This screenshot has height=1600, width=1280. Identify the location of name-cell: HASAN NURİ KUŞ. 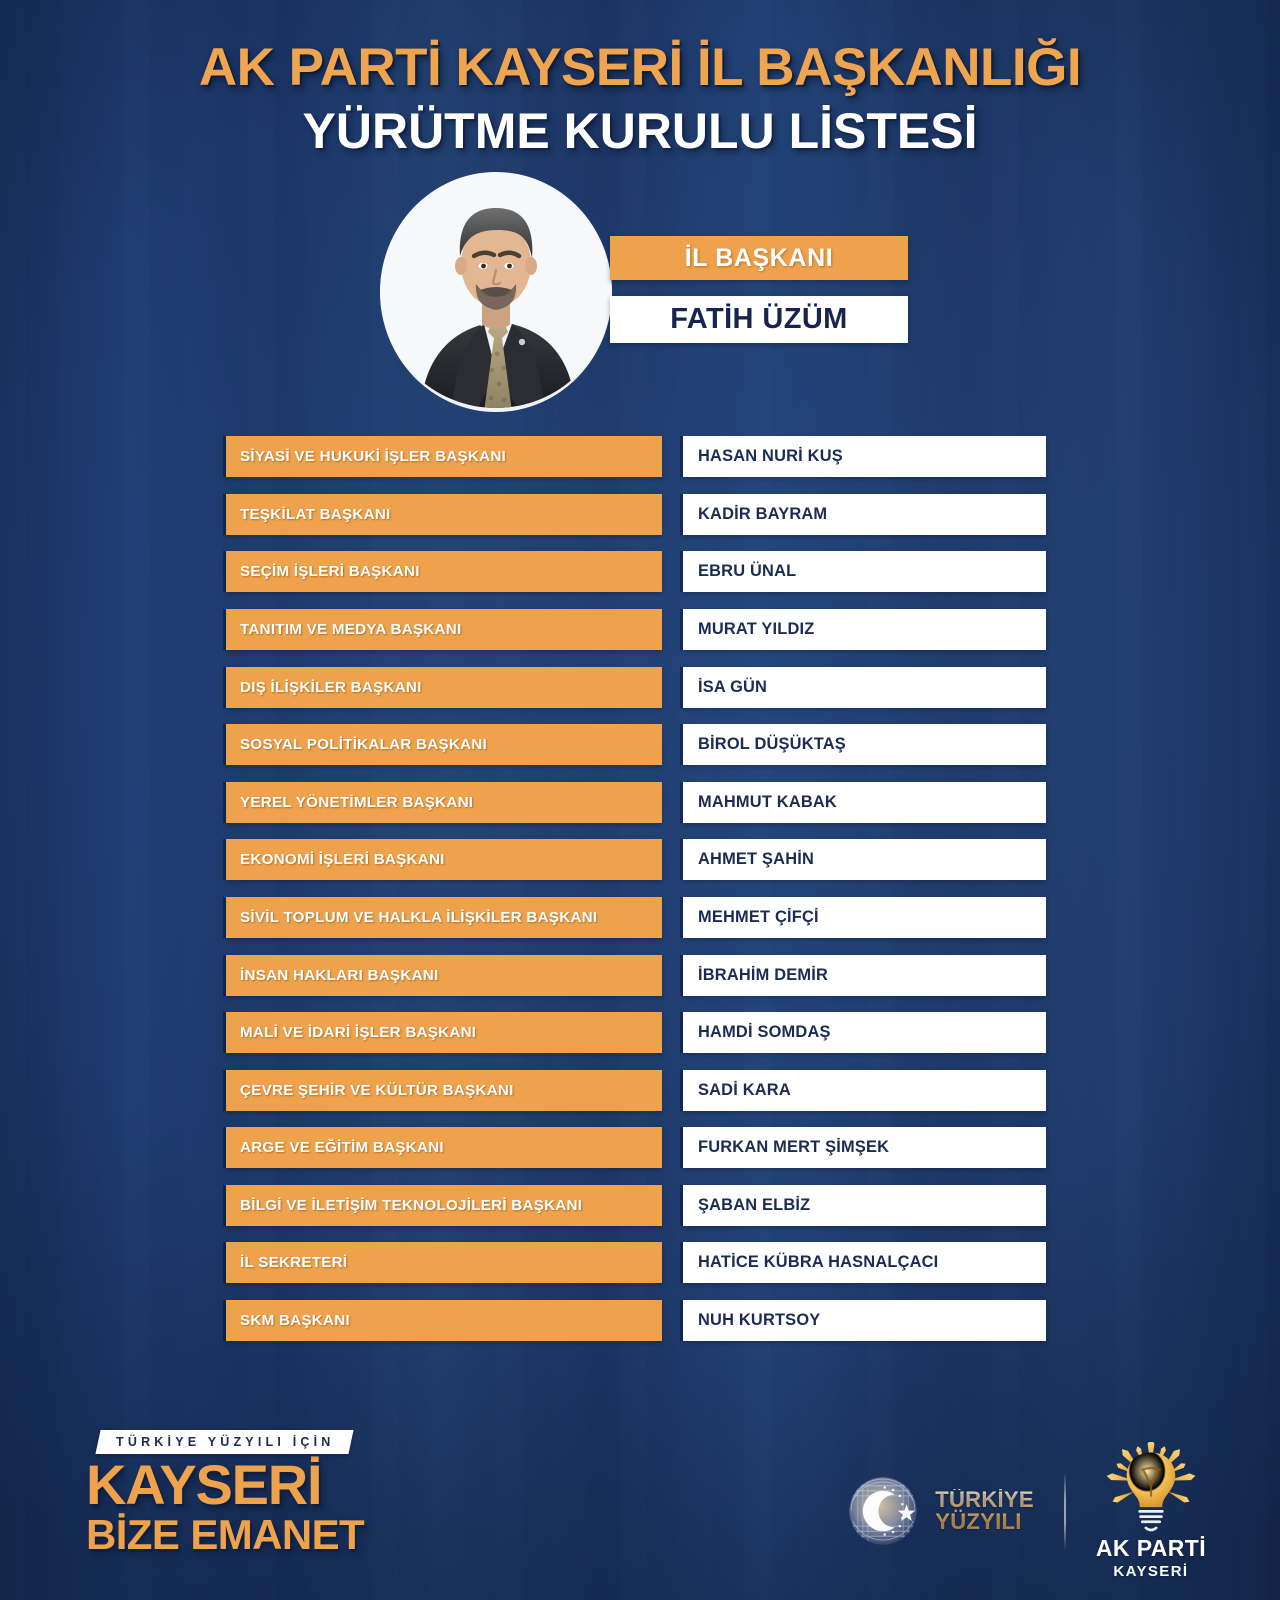
(864, 457).